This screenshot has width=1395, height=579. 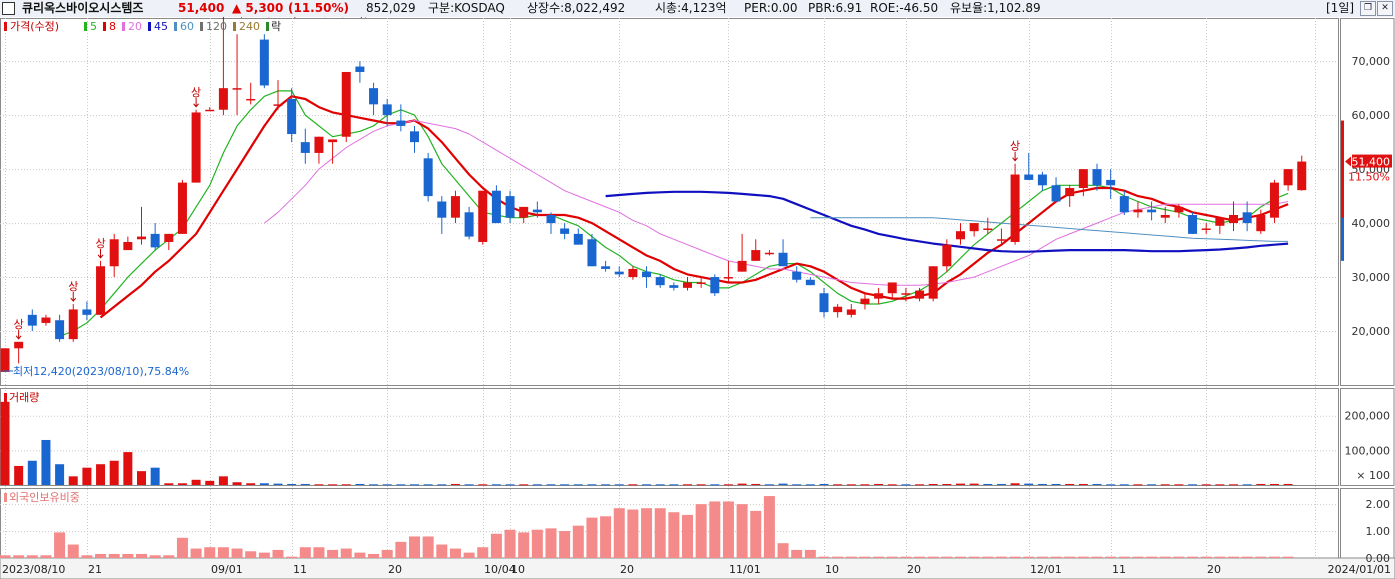 I want to click on foreign-legend-swatch, so click(x=5, y=497).